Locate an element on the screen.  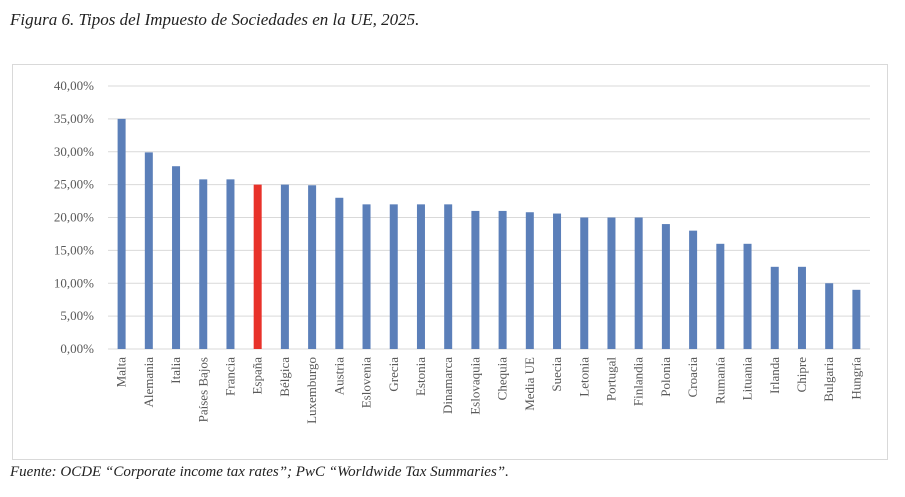
x-tick-label: Polonia is located at coordinates (665, 377).